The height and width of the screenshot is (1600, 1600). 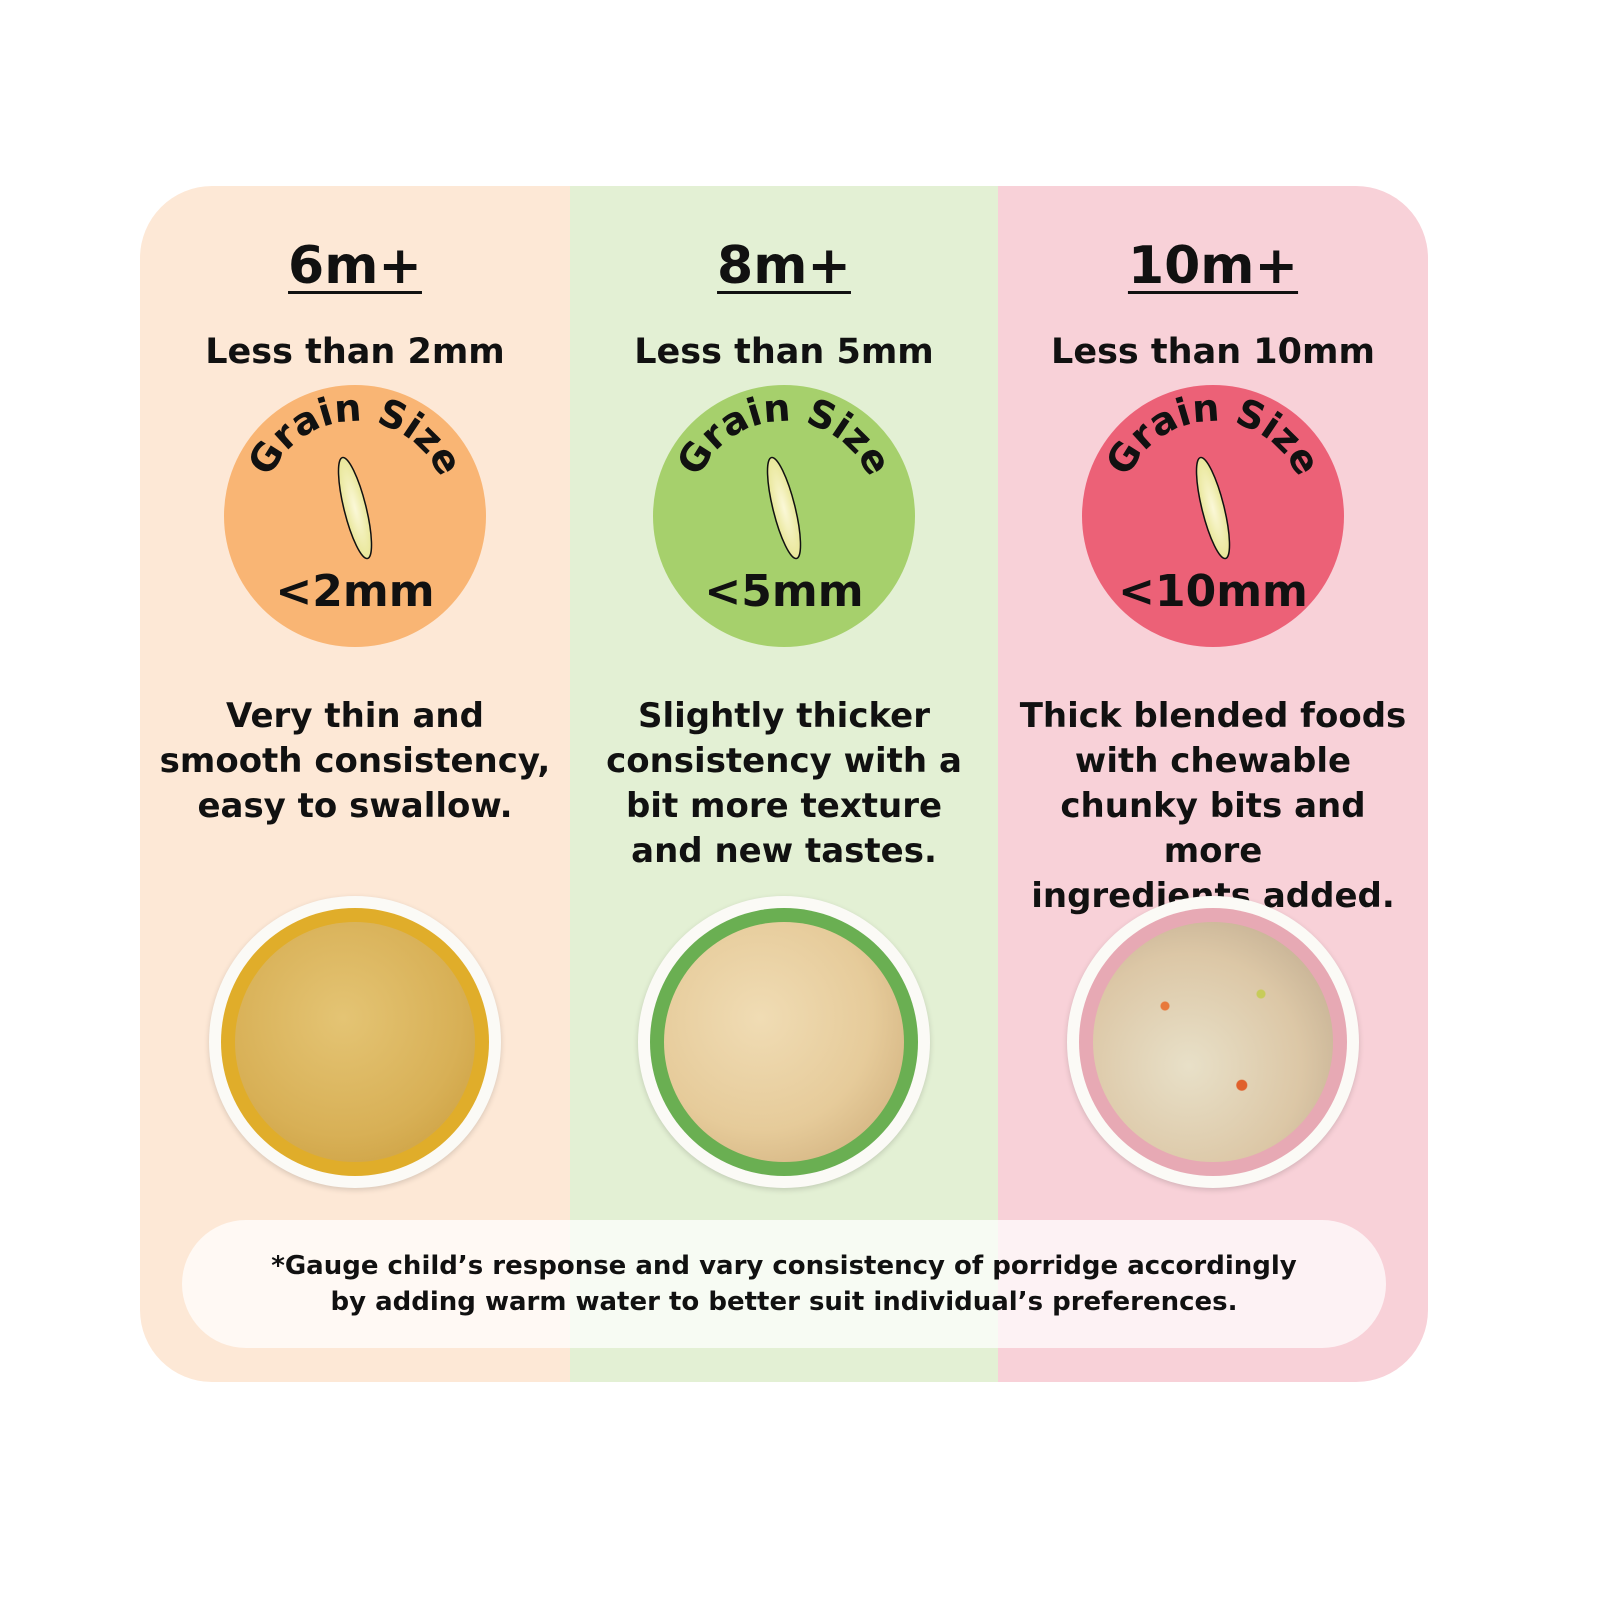 What do you see at coordinates (784, 851) in the screenshot?
I see `description-line: and new tastes.` at bounding box center [784, 851].